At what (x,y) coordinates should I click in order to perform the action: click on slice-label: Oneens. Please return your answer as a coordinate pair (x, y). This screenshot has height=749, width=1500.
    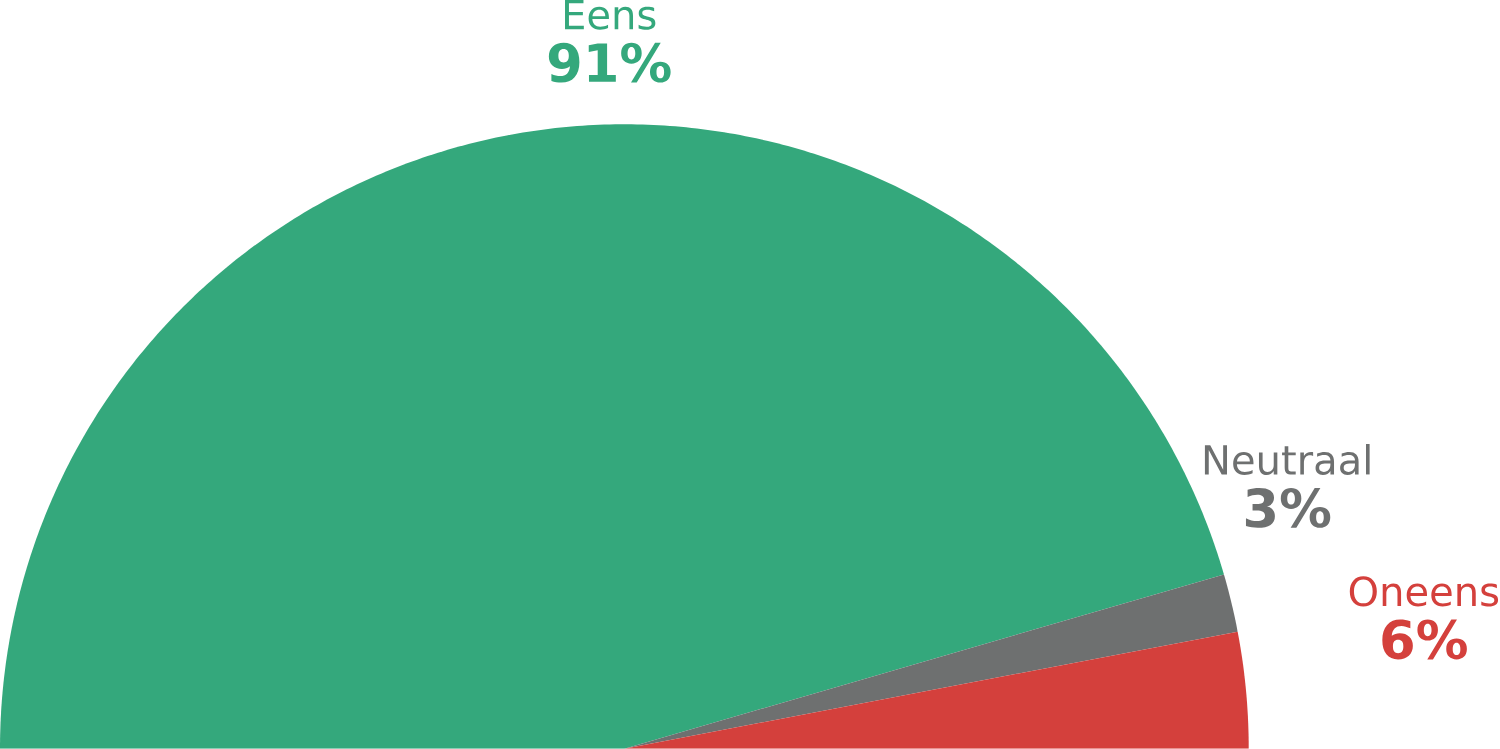
    Looking at the image, I should click on (1424, 591).